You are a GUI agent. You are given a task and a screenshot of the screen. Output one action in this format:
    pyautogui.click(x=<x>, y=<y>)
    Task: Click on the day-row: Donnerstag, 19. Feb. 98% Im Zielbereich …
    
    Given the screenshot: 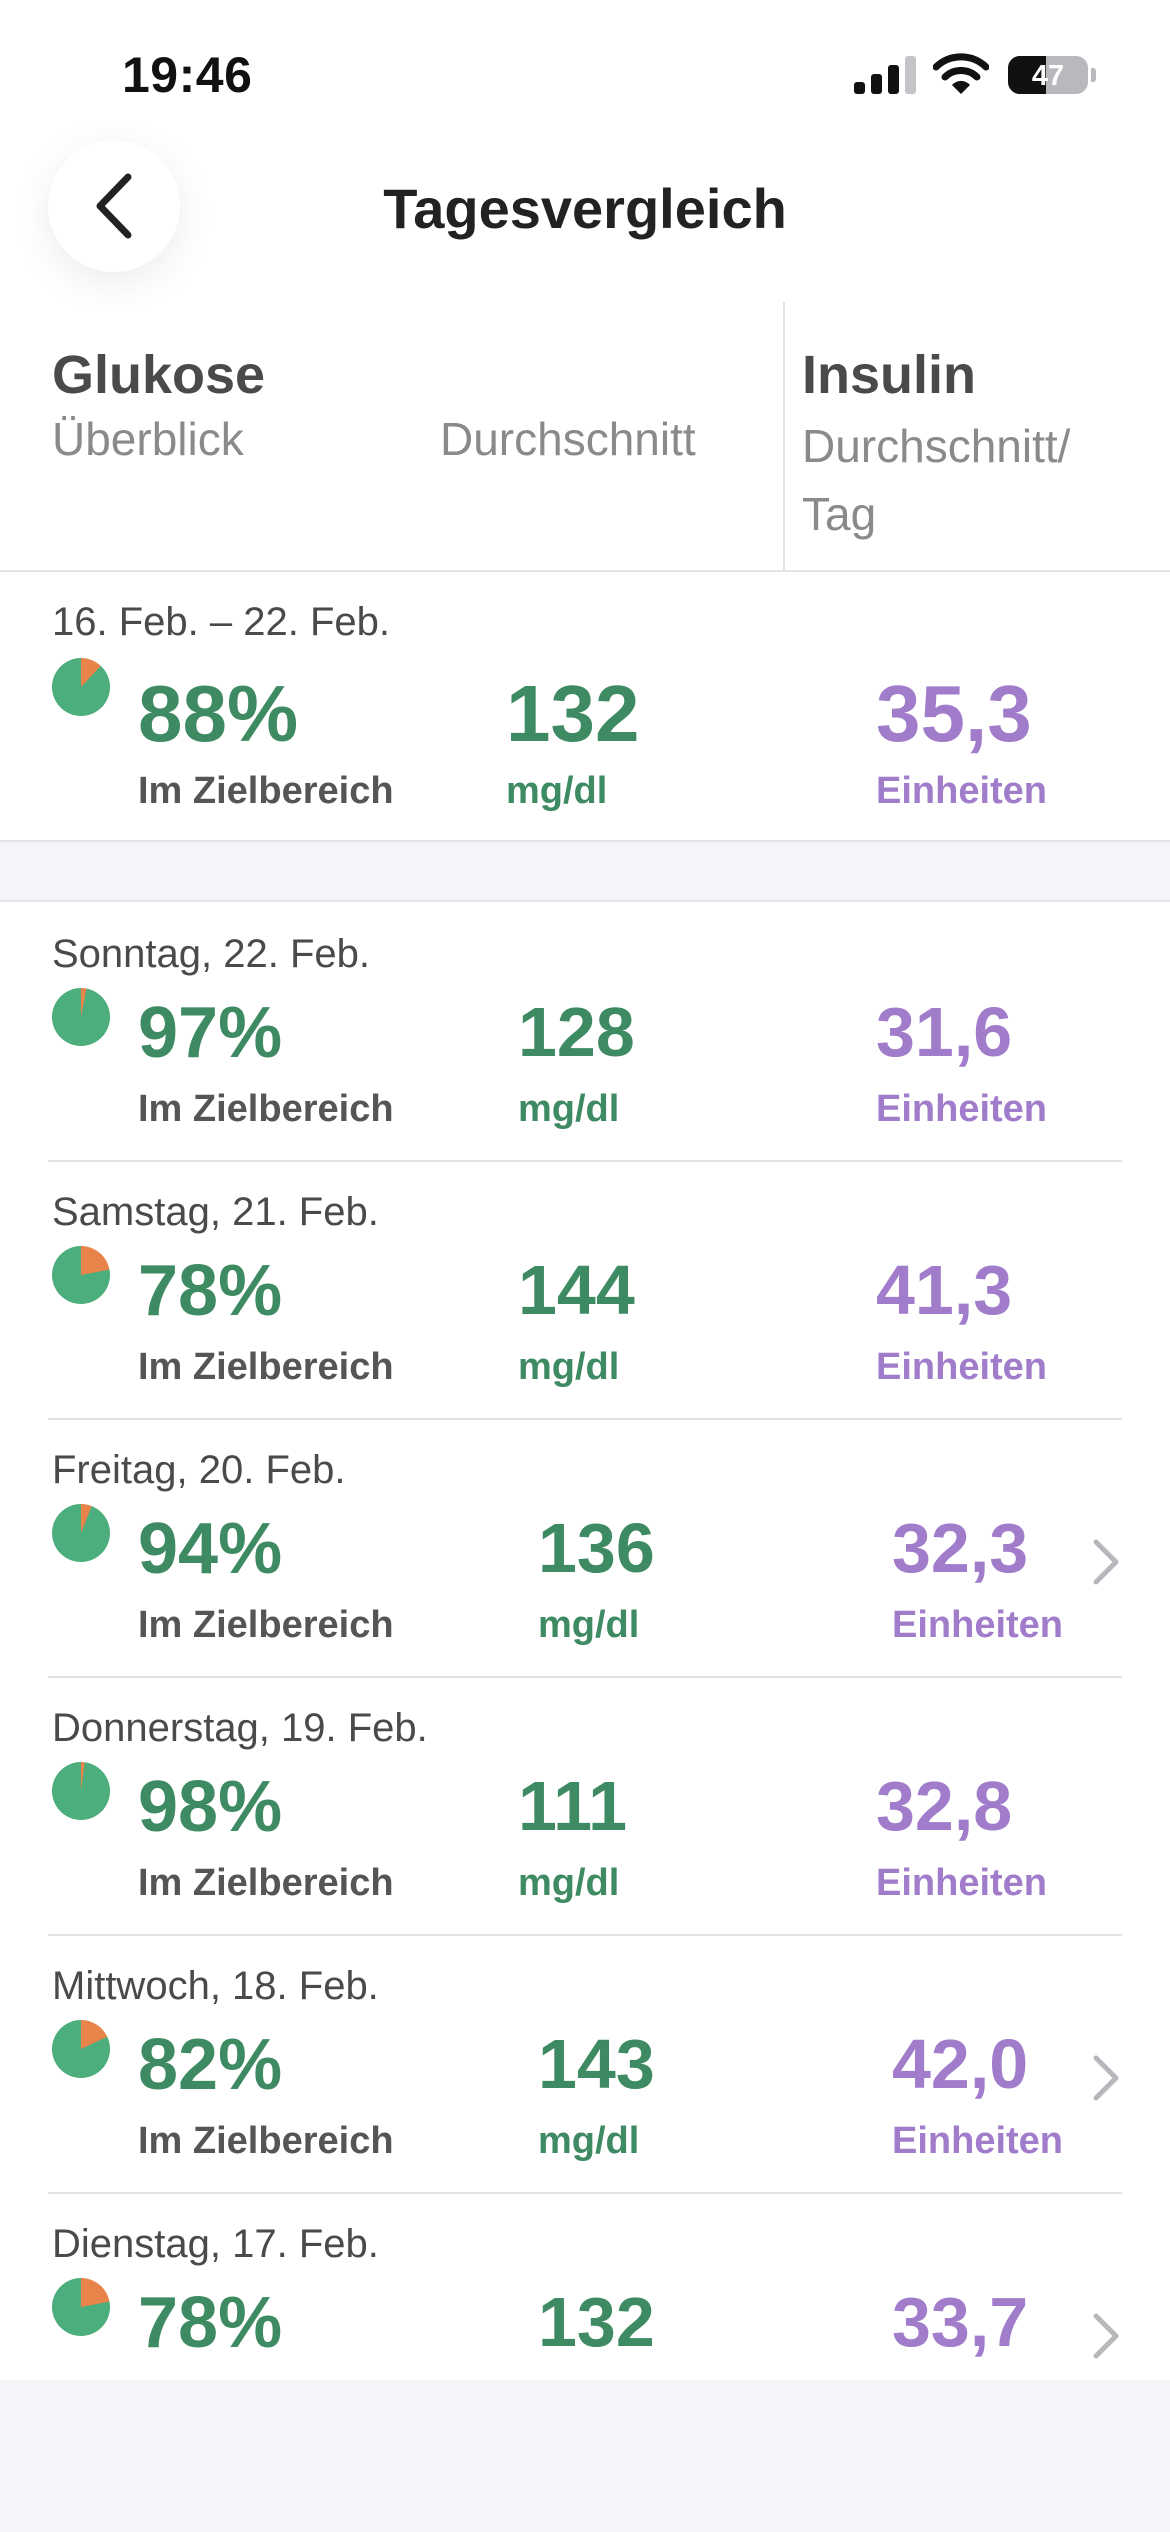 What is the action you would take?
    pyautogui.click(x=585, y=1807)
    